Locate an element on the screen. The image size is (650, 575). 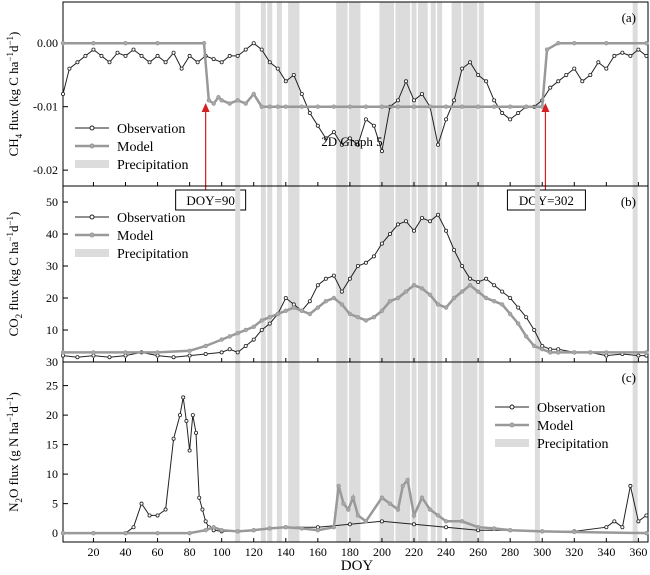
legend-label: Precipitation is located at coordinates (573, 444).